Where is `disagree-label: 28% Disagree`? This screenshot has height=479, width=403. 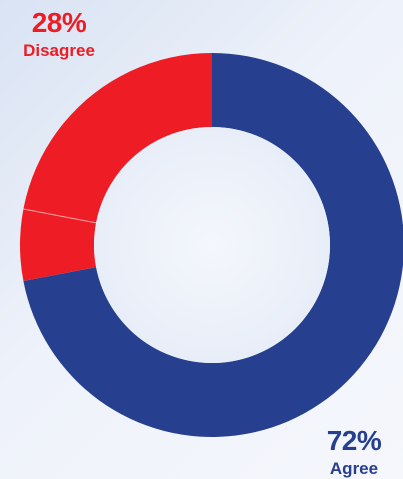 disagree-label: 28% Disagree is located at coordinates (59, 33).